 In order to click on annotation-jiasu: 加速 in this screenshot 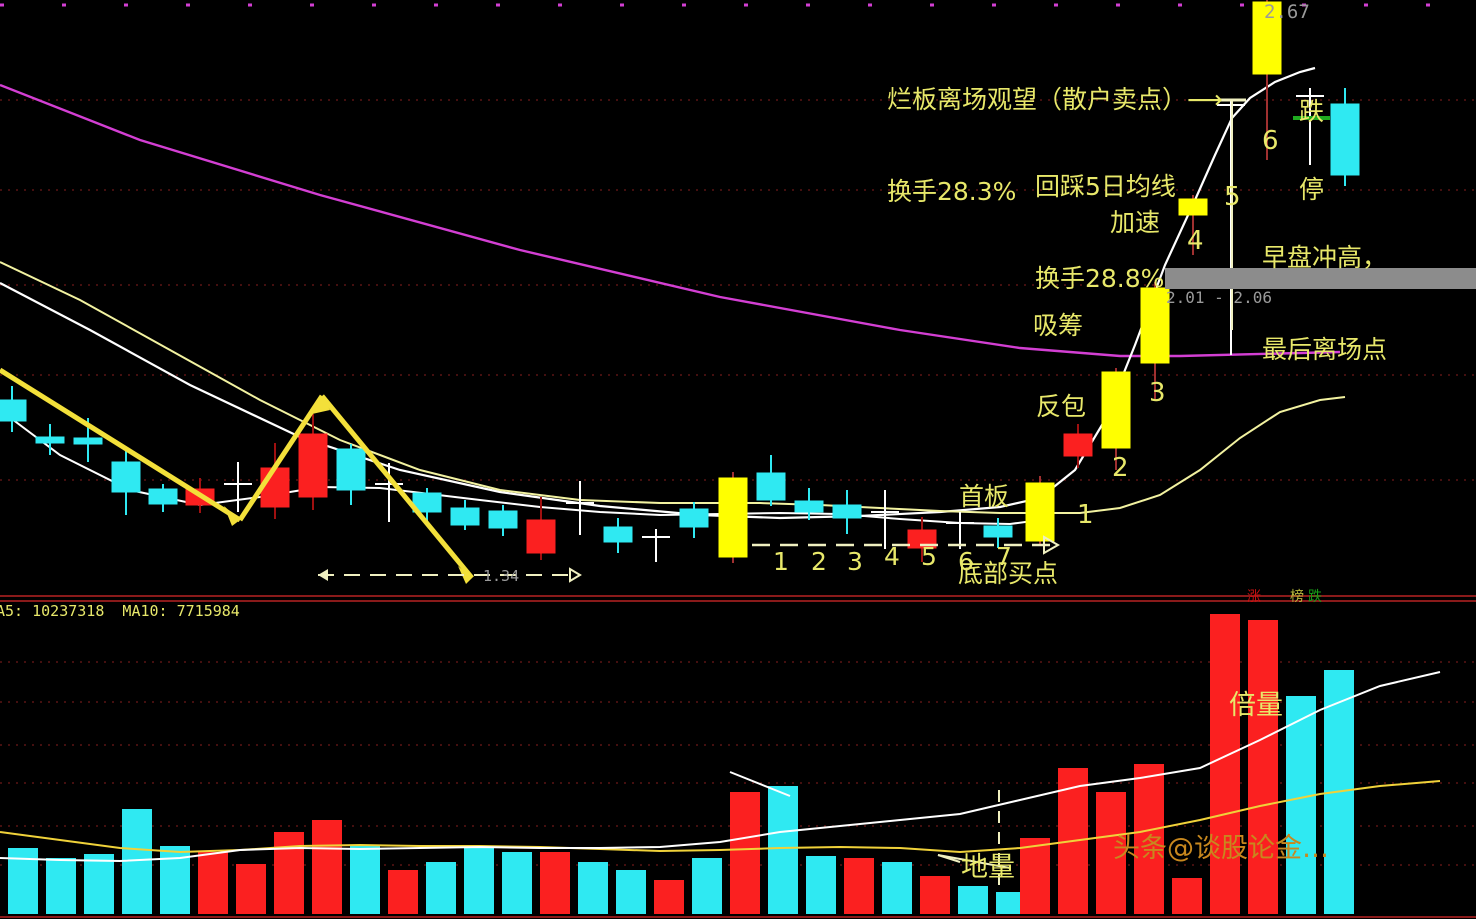, I will do `click(1135, 222)`.